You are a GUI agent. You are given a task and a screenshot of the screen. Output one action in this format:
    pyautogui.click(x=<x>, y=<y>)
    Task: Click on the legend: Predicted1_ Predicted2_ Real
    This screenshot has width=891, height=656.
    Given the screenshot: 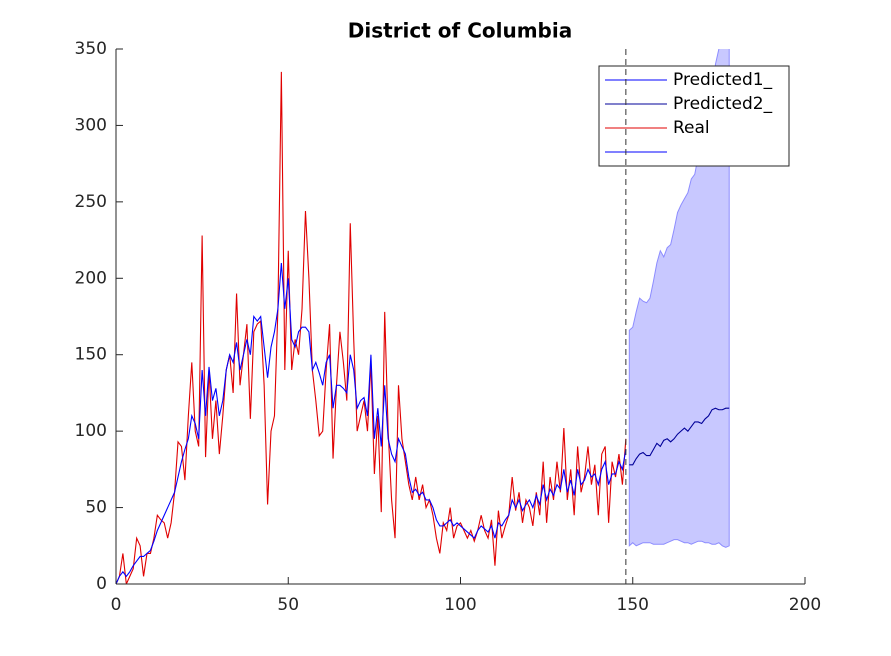 What is the action you would take?
    pyautogui.click(x=694, y=116)
    